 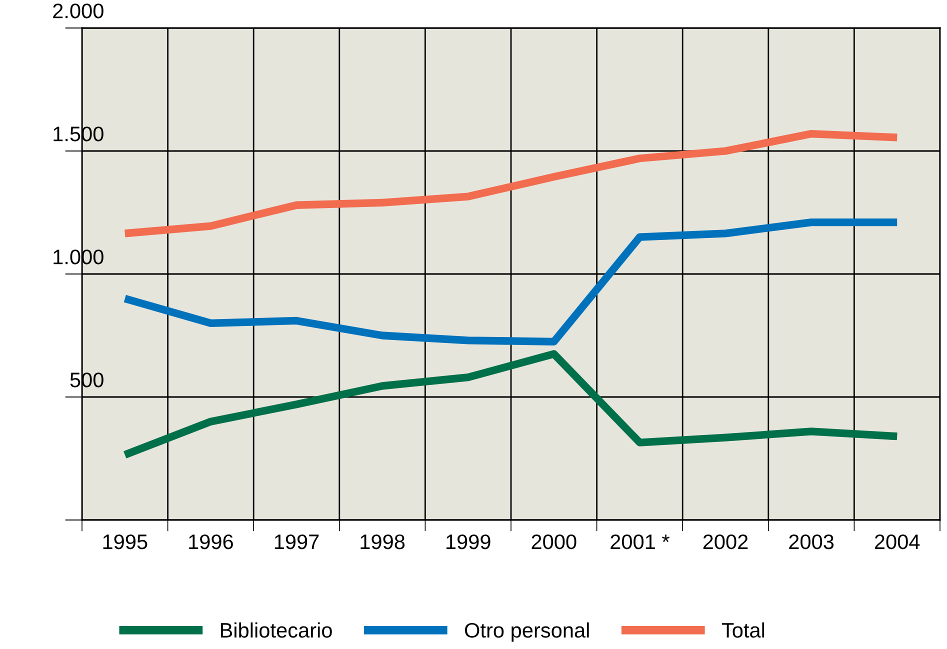 I want to click on x-tick-label: 1997, so click(x=296, y=542).